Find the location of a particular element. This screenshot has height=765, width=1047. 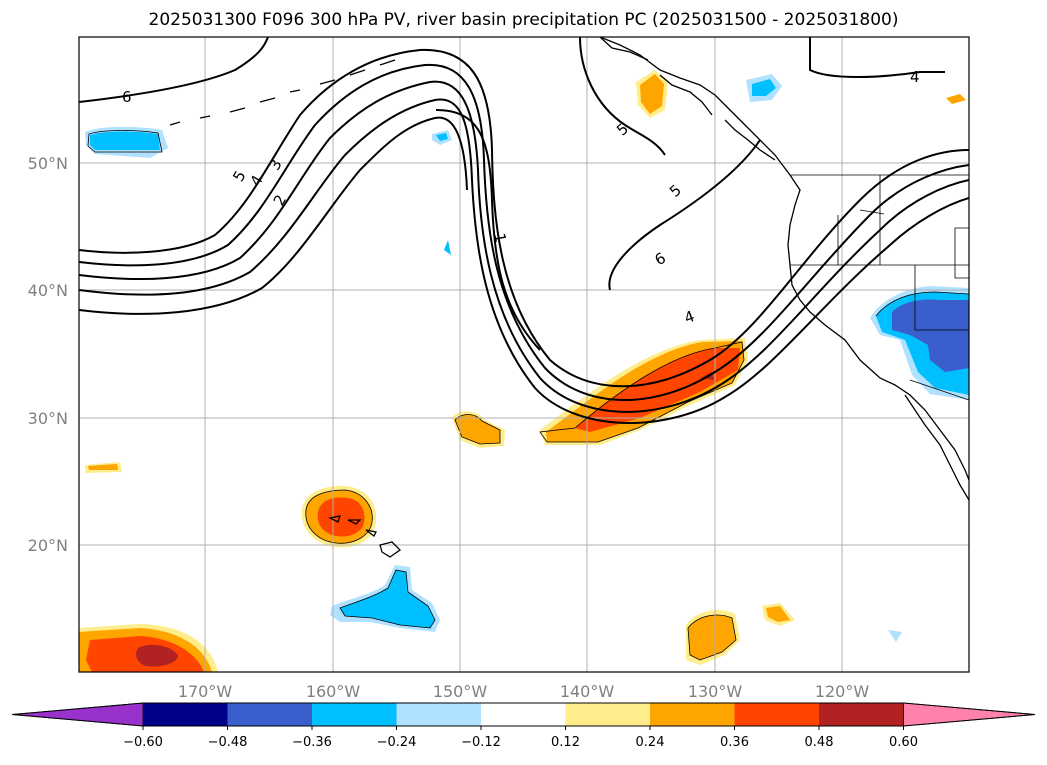

lon-label: 160°W is located at coordinates (333, 691).